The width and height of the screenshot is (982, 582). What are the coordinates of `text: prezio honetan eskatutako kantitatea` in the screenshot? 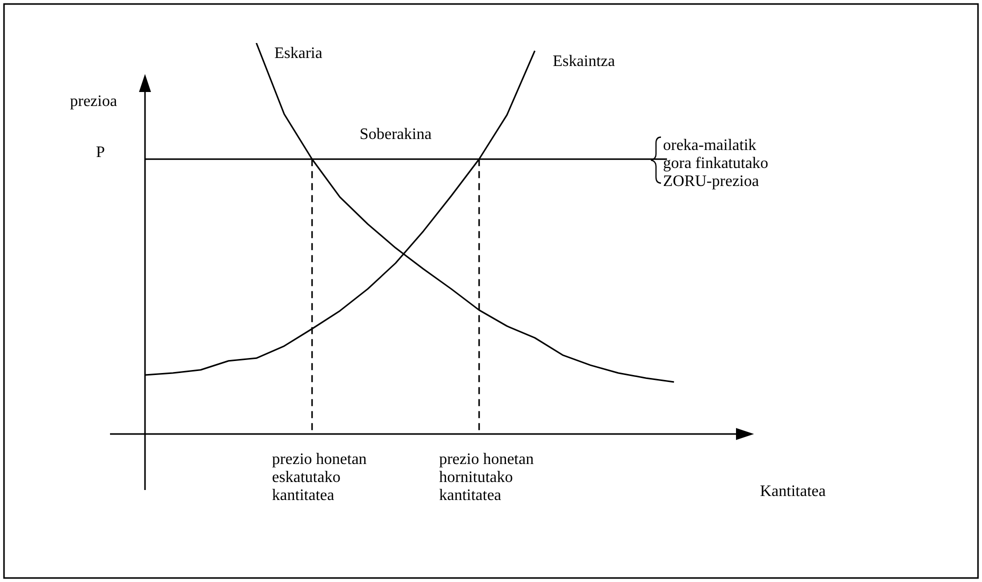 It's located at (319, 477).